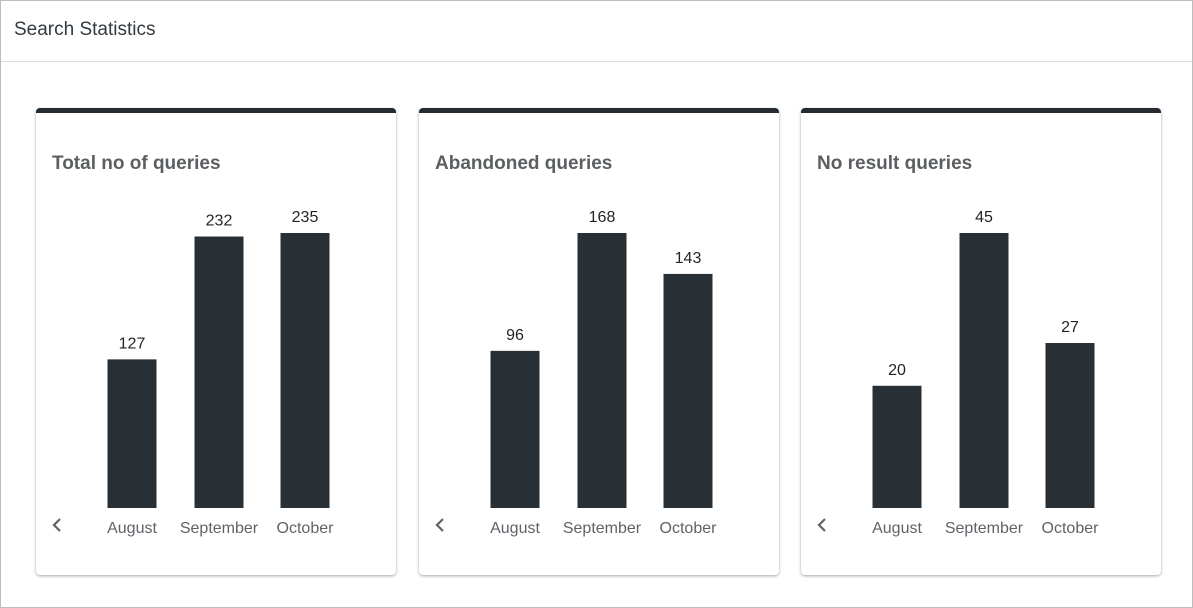  I want to click on page-title: Search Statistics, so click(85, 29).